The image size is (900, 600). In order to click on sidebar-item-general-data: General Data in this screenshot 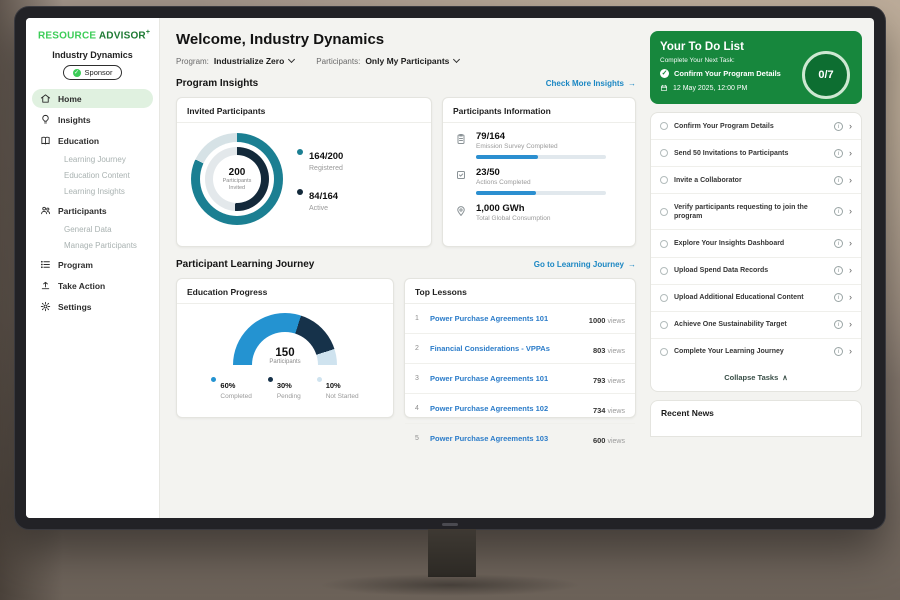, I will do `click(92, 229)`.